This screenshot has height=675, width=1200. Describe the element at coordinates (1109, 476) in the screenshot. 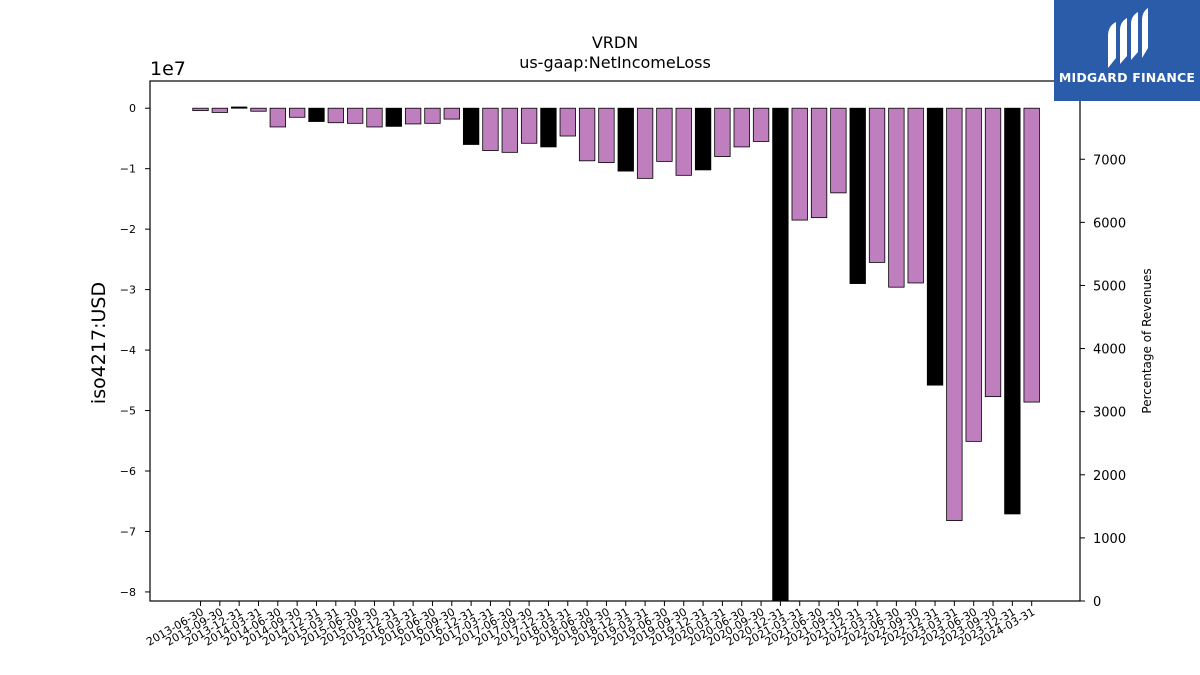

I see `y2-tick-label: 2000` at that location.